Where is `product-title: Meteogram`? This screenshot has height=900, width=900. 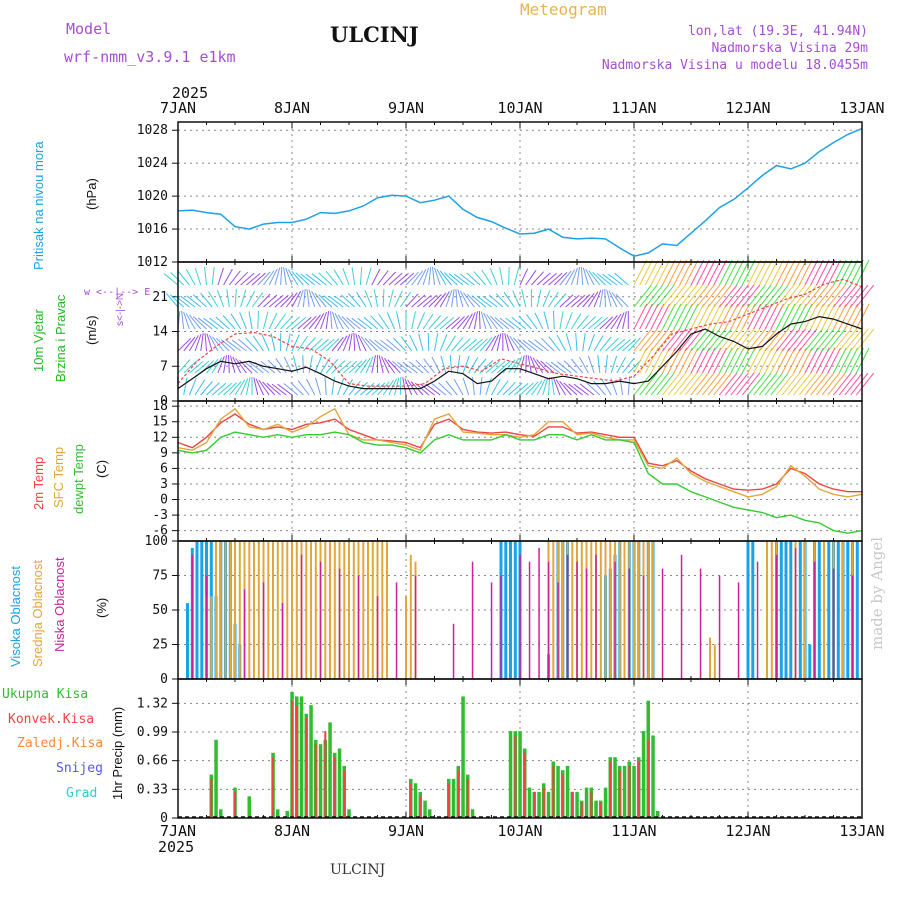
product-title: Meteogram is located at coordinates (563, 9).